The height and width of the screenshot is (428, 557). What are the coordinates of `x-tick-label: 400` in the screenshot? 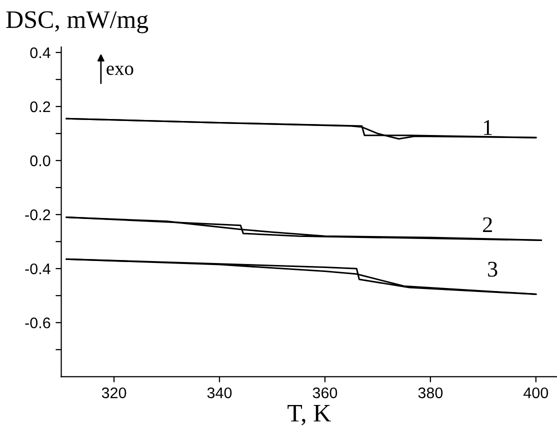 It's located at (536, 392).